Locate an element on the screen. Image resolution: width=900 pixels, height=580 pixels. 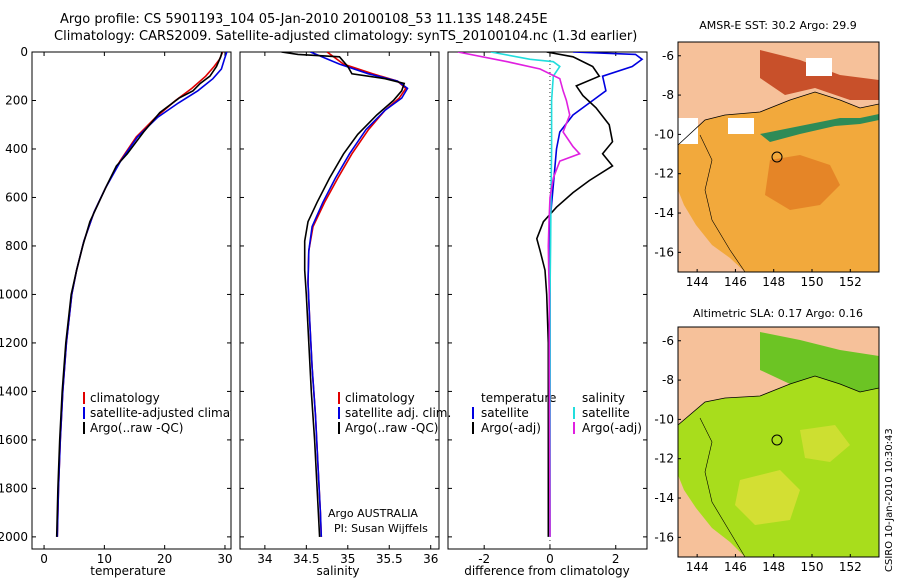
sal-legend-climatology: climatology is located at coordinates (380, 398).